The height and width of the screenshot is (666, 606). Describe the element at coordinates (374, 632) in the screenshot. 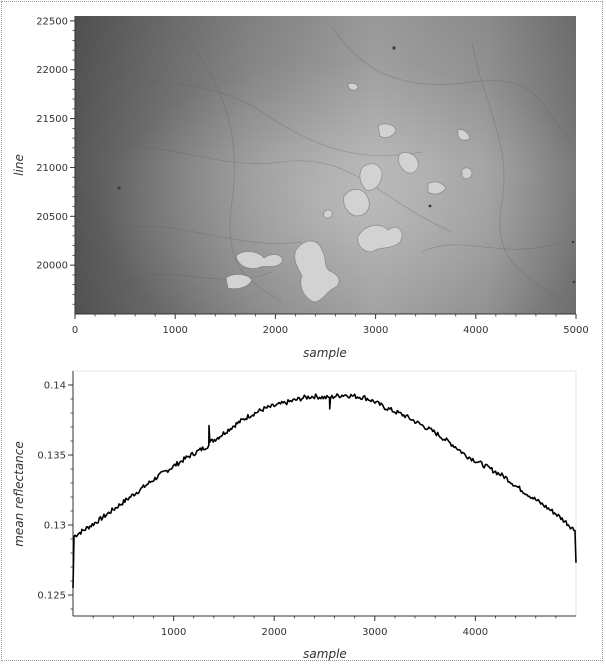

I see `reflectance-x-tick-label: 3000` at that location.